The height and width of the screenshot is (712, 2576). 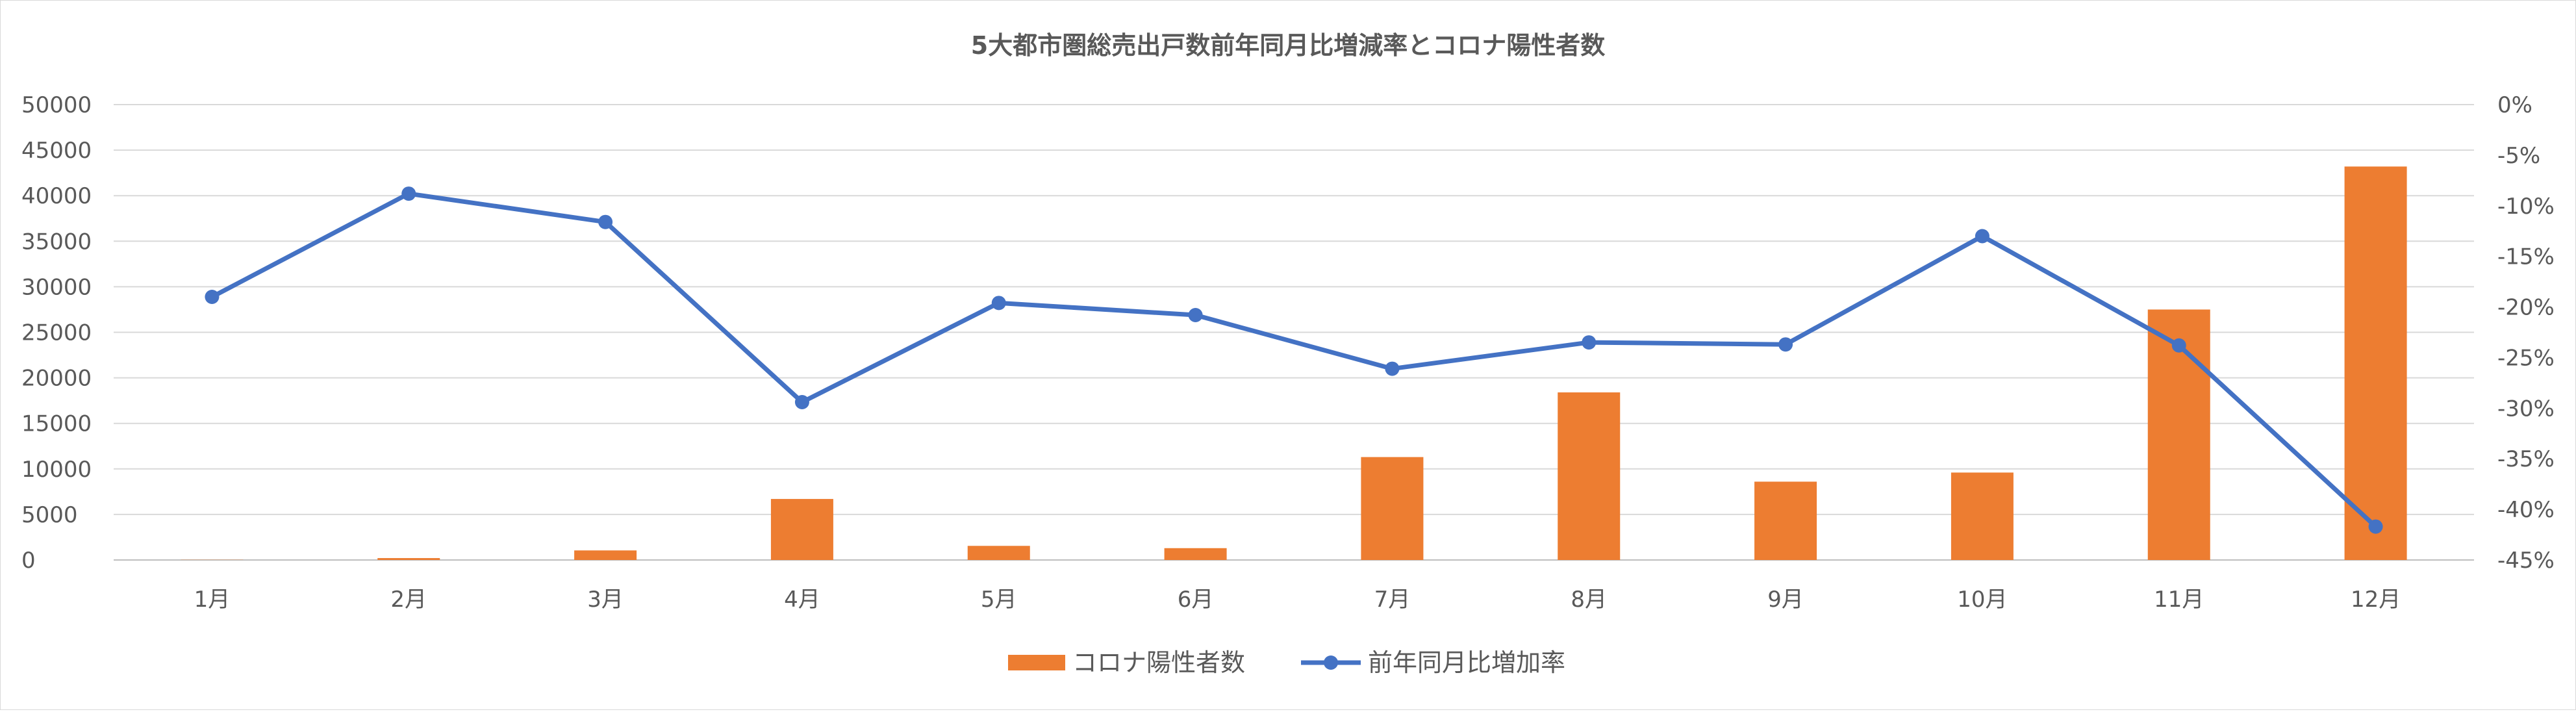 I want to click on x-axis-tick-label: 7月, so click(x=1392, y=600).